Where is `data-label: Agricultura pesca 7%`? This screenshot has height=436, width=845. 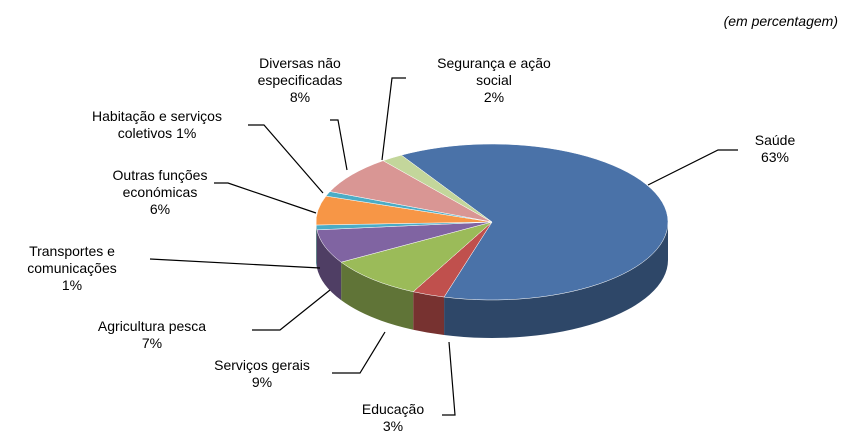 data-label: Agricultura pesca 7% is located at coordinates (152, 335).